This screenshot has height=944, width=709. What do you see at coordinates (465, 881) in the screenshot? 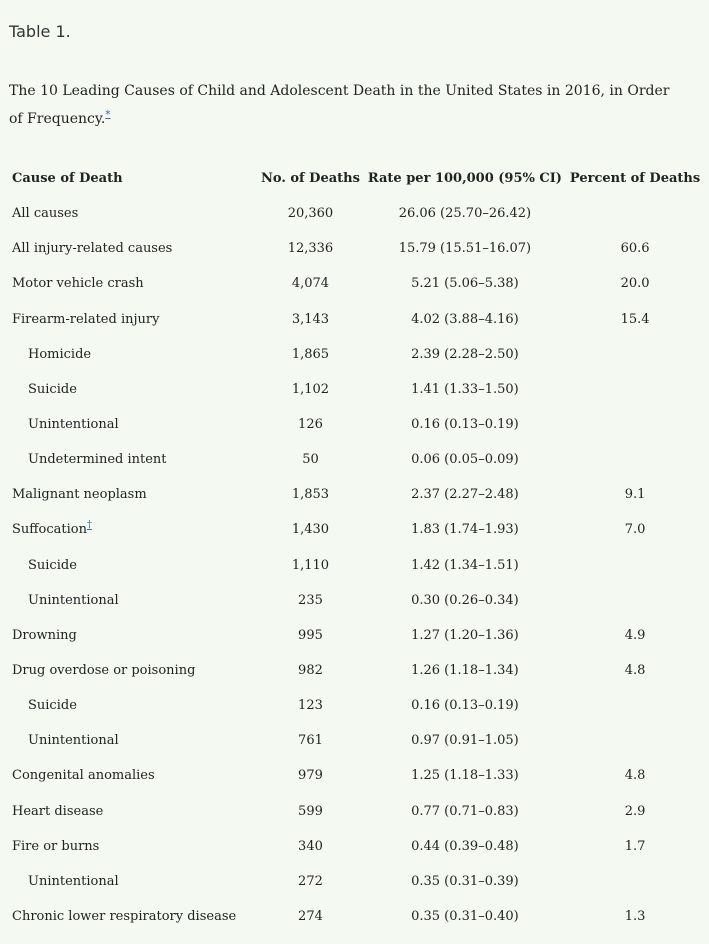
I see `rate-cell: 0.35 (0.31–0.39)` at bounding box center [465, 881].